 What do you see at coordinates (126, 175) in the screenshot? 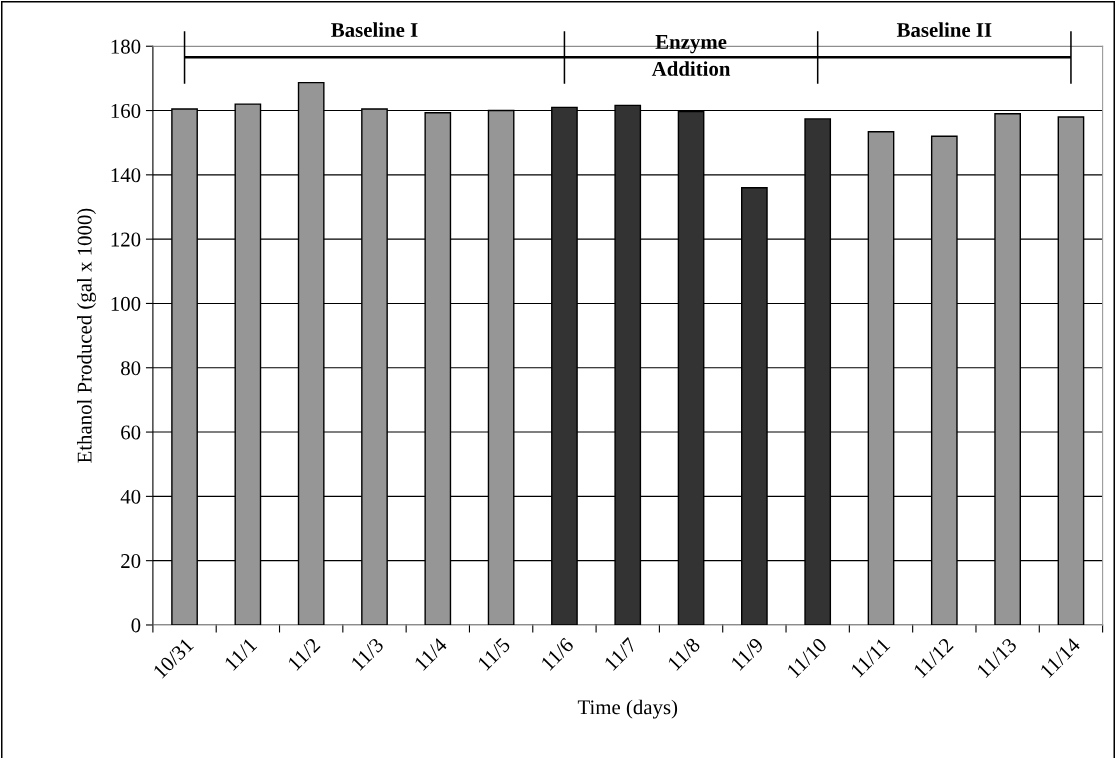
I see `y-tick-label: 140` at bounding box center [126, 175].